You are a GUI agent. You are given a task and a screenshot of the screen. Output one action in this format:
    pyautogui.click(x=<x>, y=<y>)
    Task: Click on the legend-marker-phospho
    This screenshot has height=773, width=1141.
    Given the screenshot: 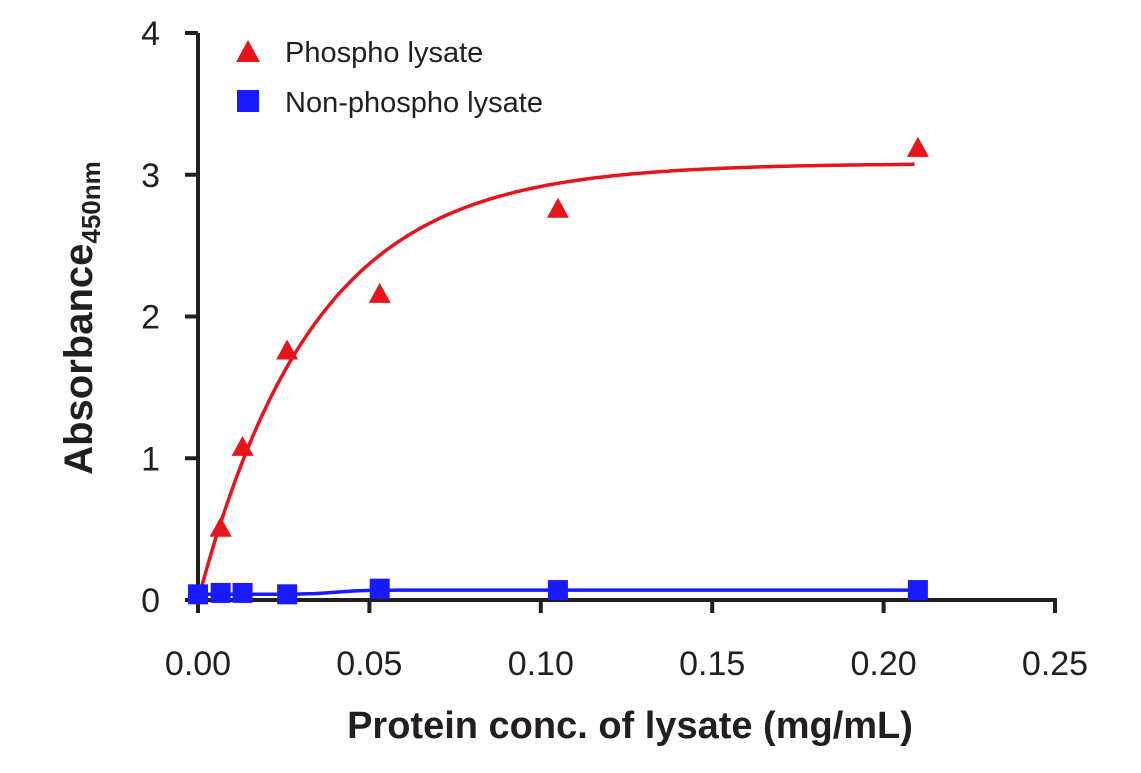 What is the action you would take?
    pyautogui.click(x=248, y=51)
    